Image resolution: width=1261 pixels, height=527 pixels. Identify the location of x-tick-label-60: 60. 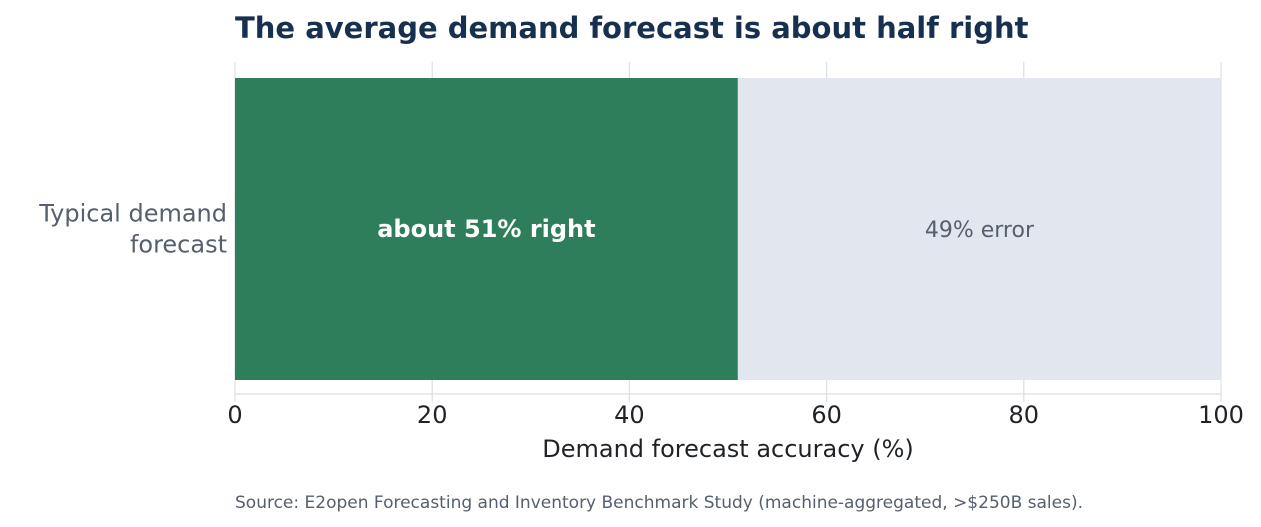
(826, 415).